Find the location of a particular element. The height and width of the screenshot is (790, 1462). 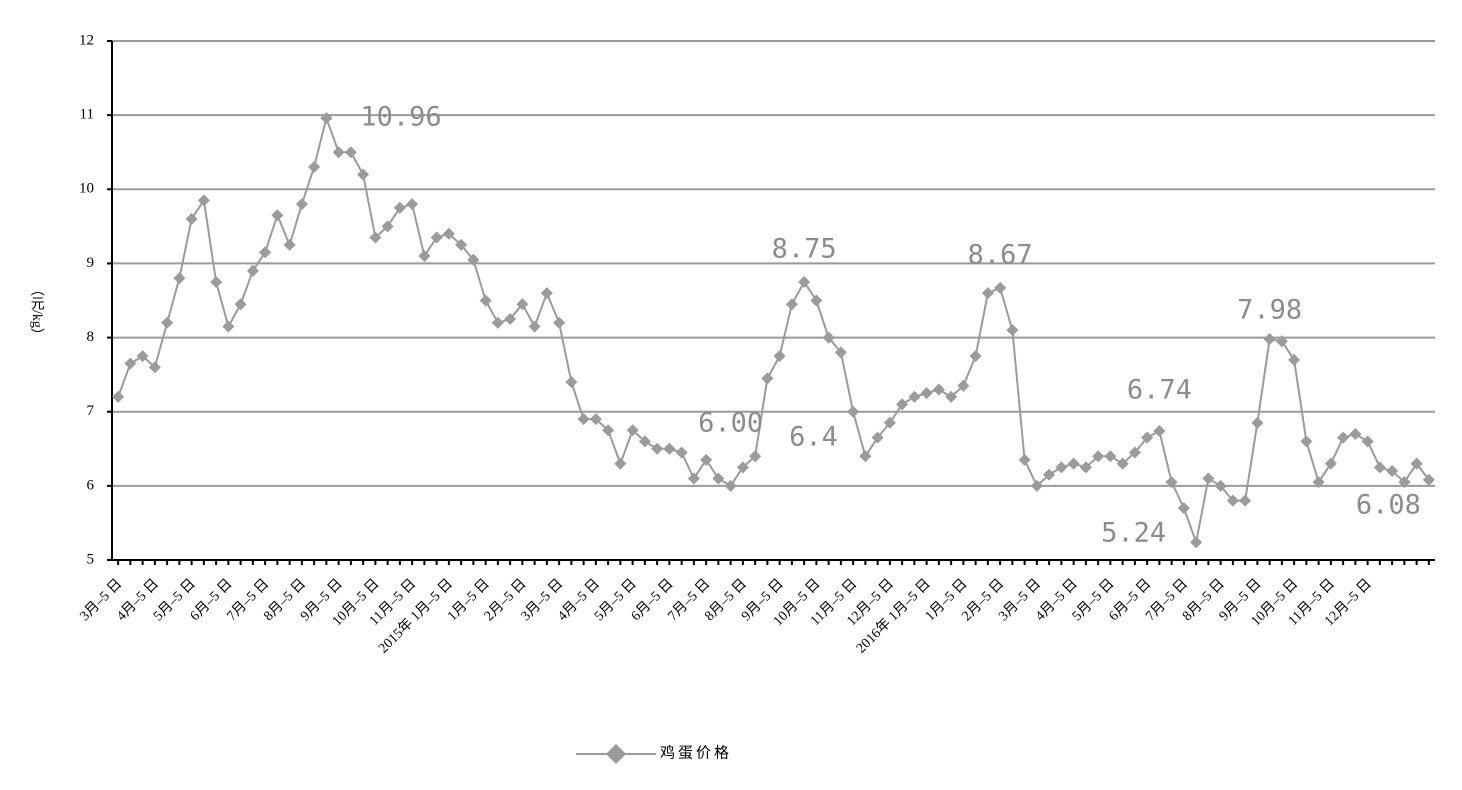

y-tick-label: 5 is located at coordinates (91, 559).